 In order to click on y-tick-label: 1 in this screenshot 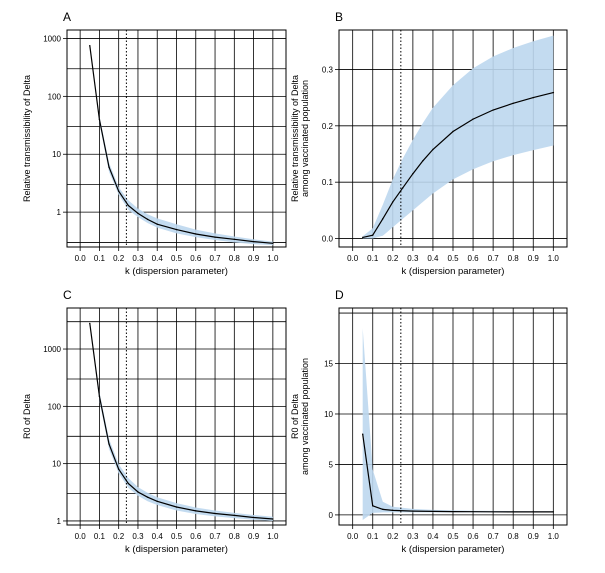, I will do `click(59, 212)`.